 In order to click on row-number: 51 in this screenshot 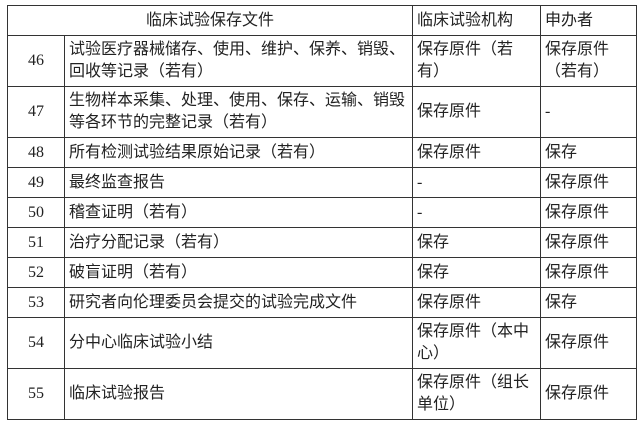, I will do `click(36, 242)`.